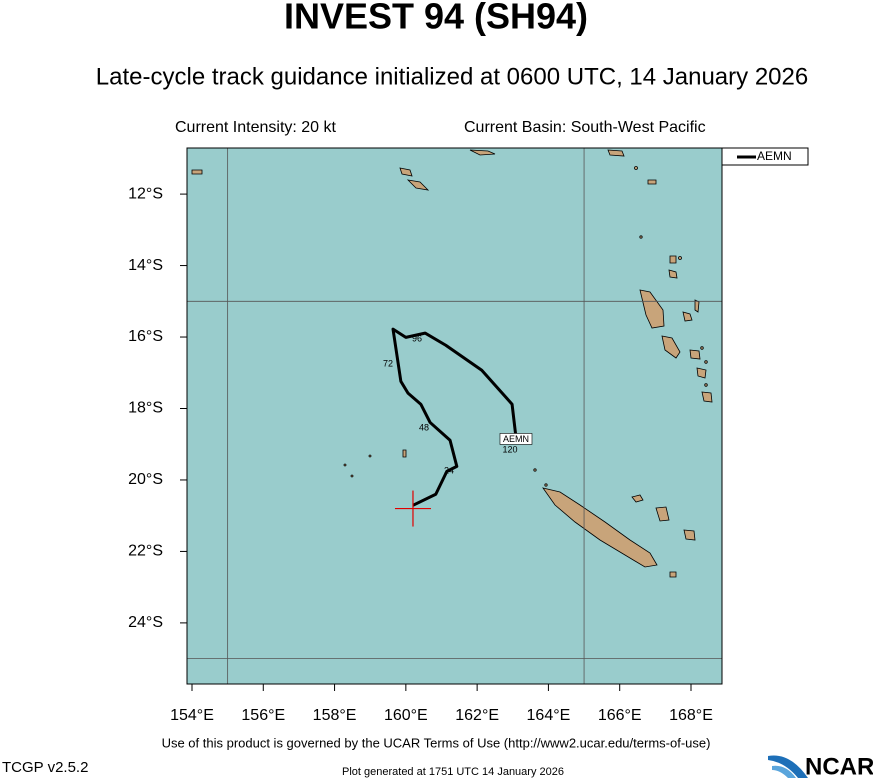  I want to click on version: TCGP v2.5.2, so click(45, 767).